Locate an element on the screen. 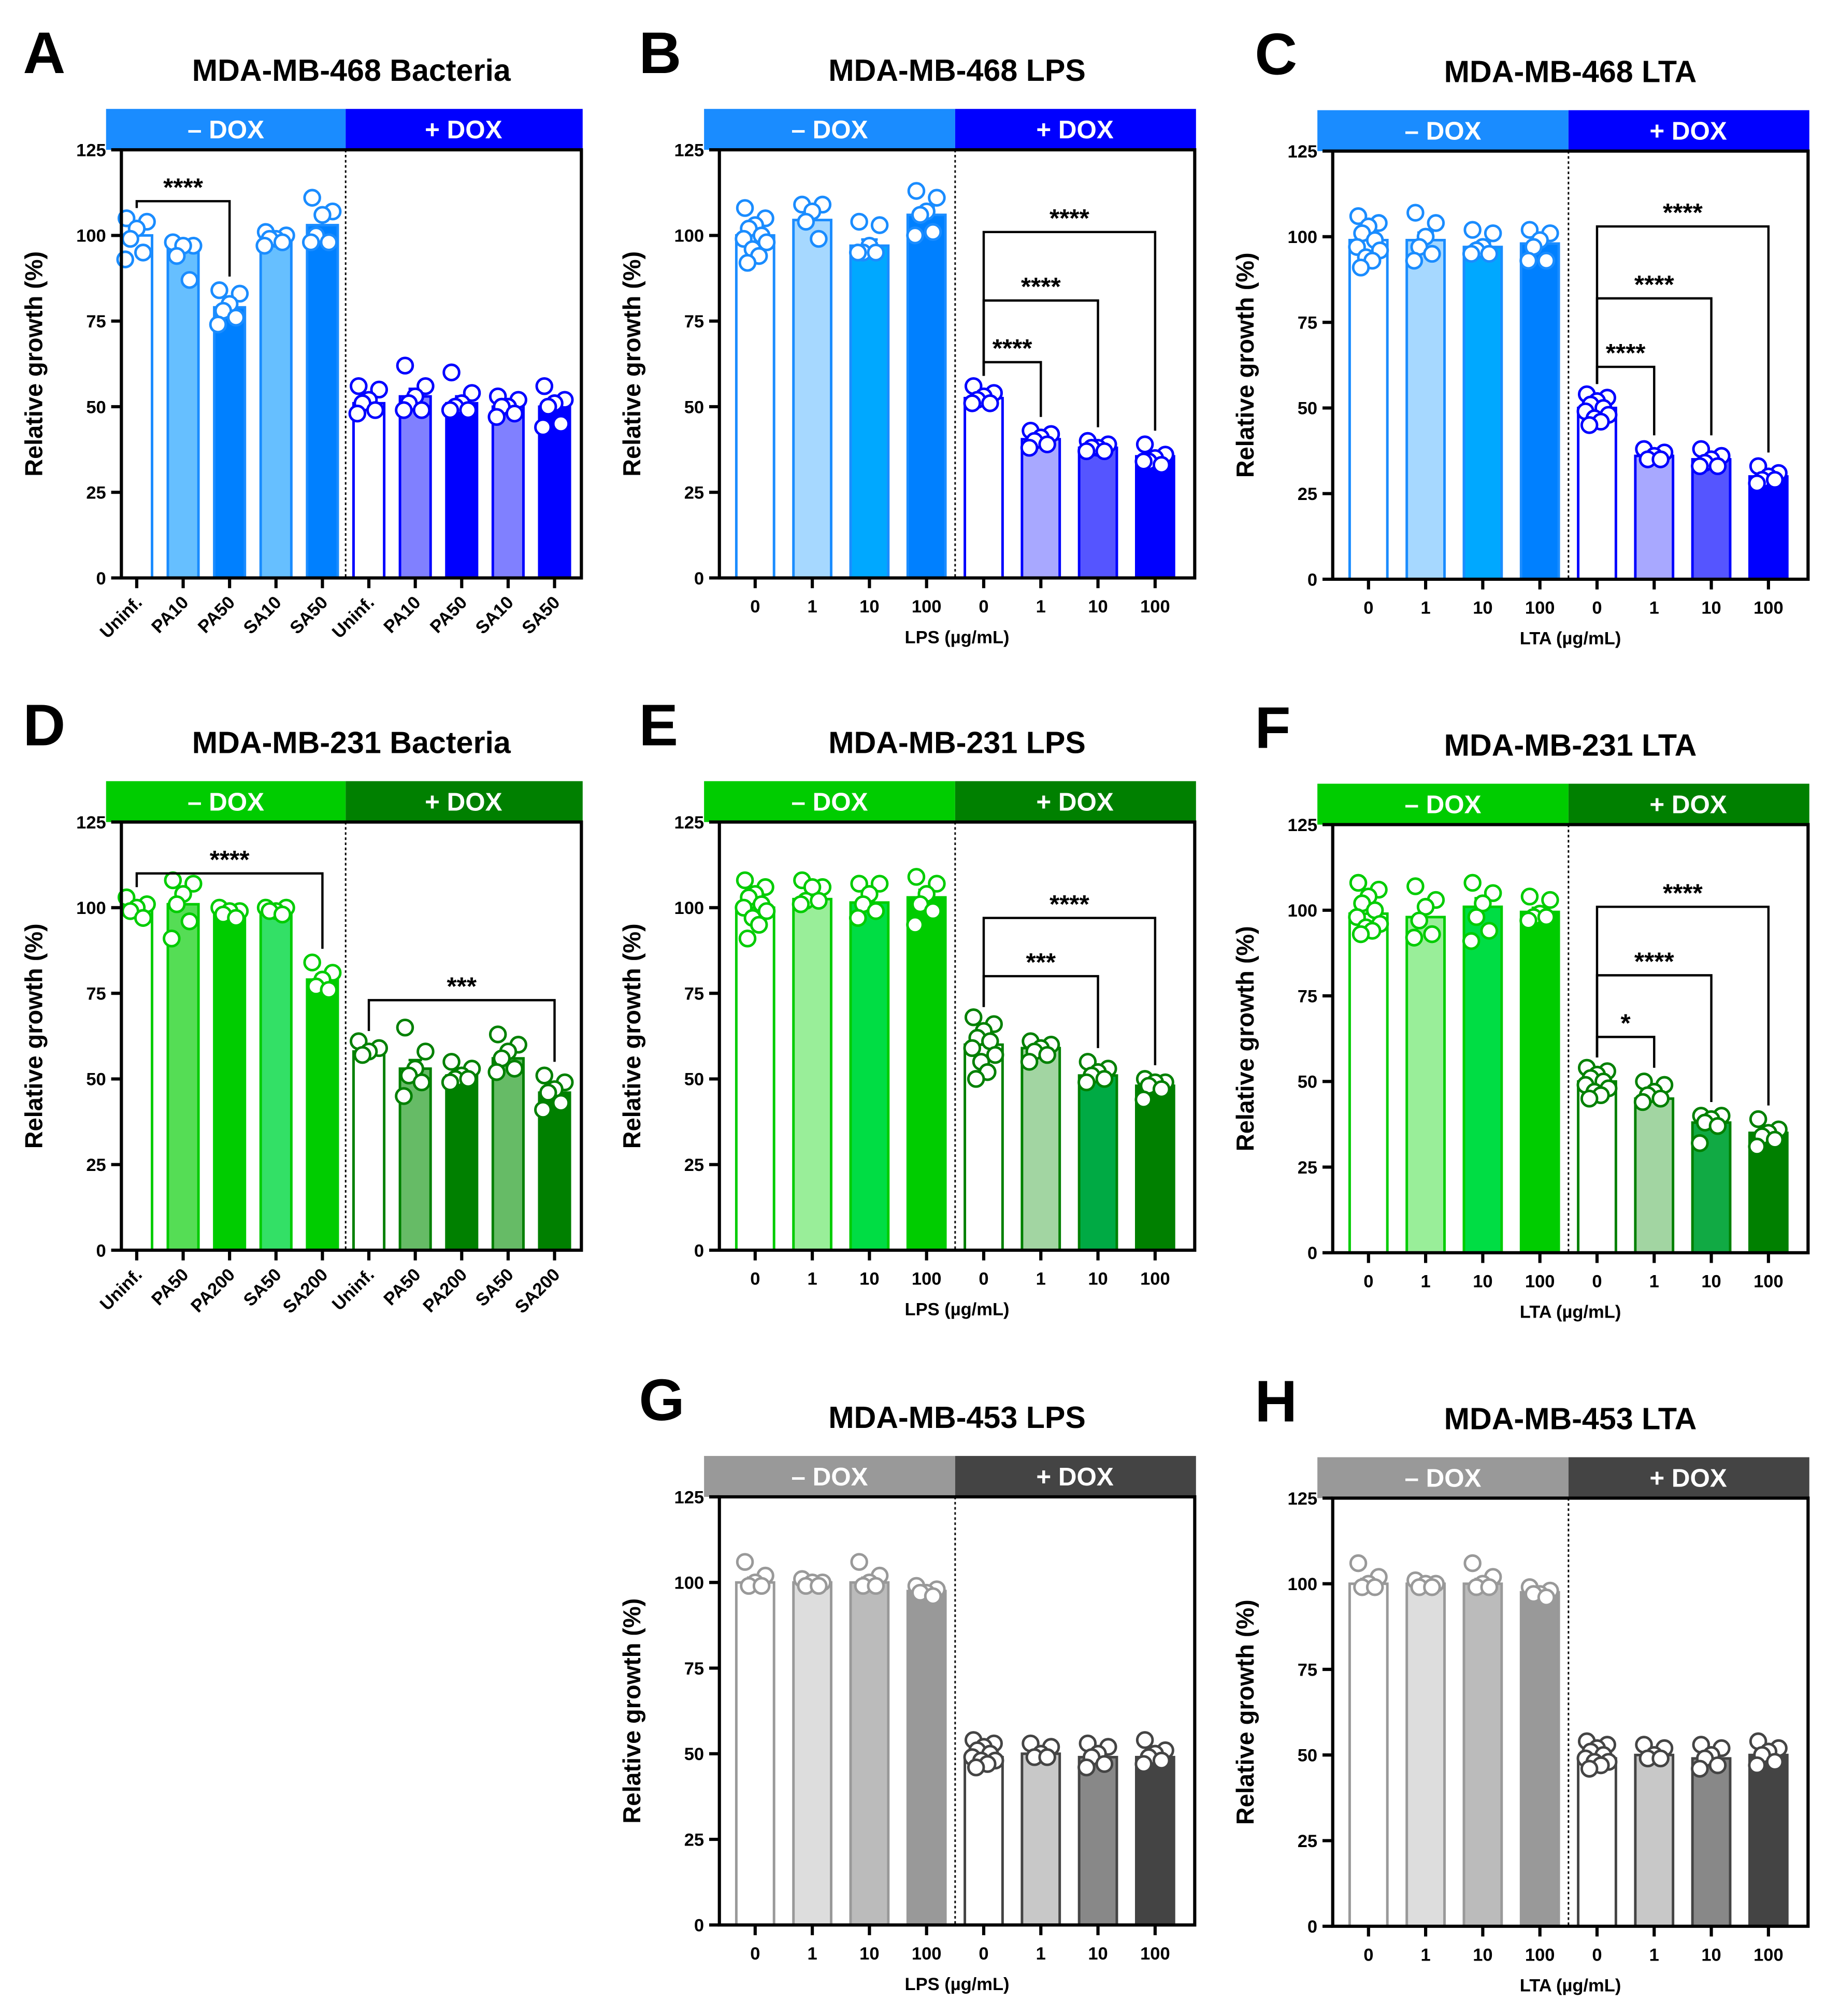 This screenshot has width=1840, height=2016. y-tick-label: 50 is located at coordinates (1307, 1082).